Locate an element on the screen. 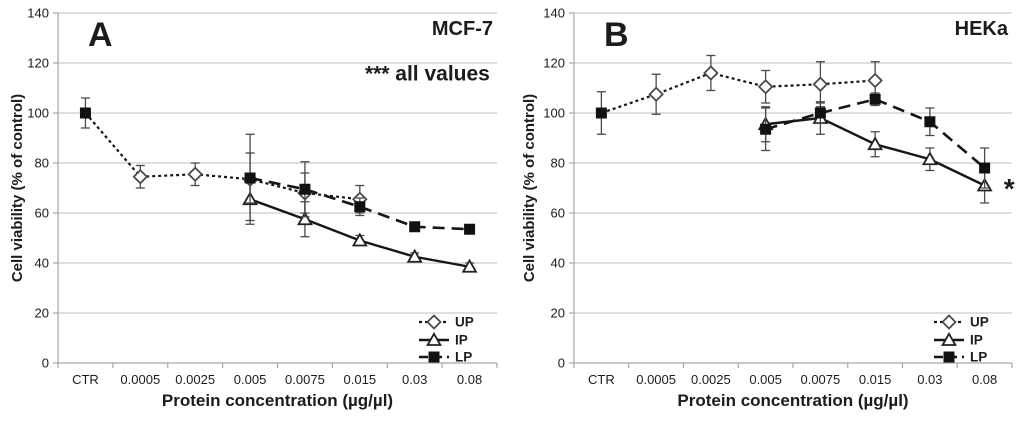  panel-label: A is located at coordinates (100, 35).